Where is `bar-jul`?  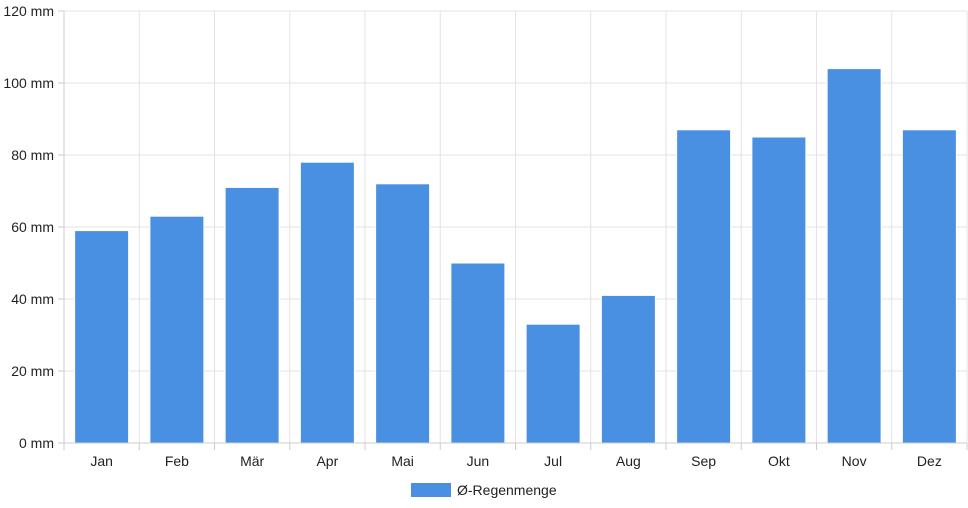
bar-jul is located at coordinates (553, 383).